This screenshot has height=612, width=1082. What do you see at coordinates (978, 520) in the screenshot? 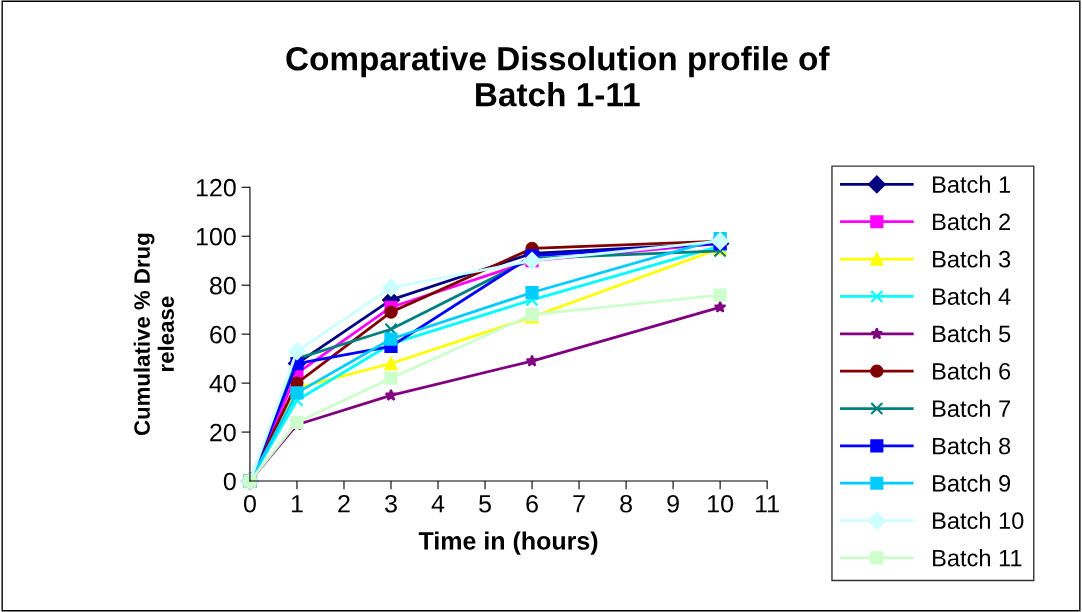
I see `legend-label: Batch 10` at bounding box center [978, 520].